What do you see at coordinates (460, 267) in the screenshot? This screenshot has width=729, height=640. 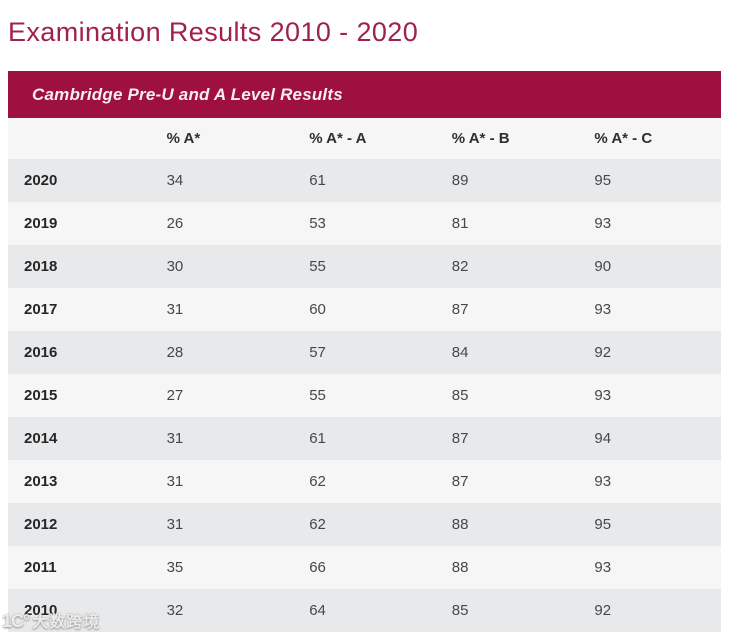 I see `row-value: 82` at bounding box center [460, 267].